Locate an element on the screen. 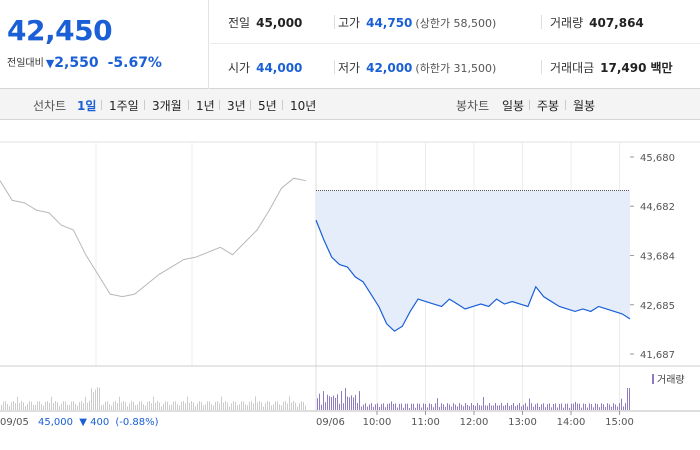 This screenshot has height=450, width=700. open-label: 시가 is located at coordinates (239, 68).